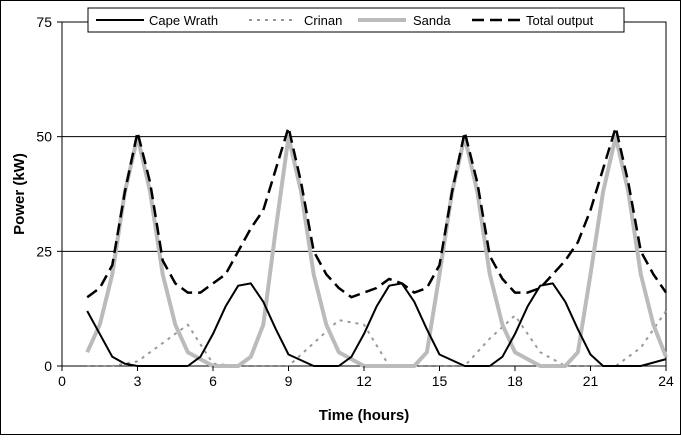  Describe the element at coordinates (48, 366) in the screenshot. I see `y-tick-label: 0` at that location.